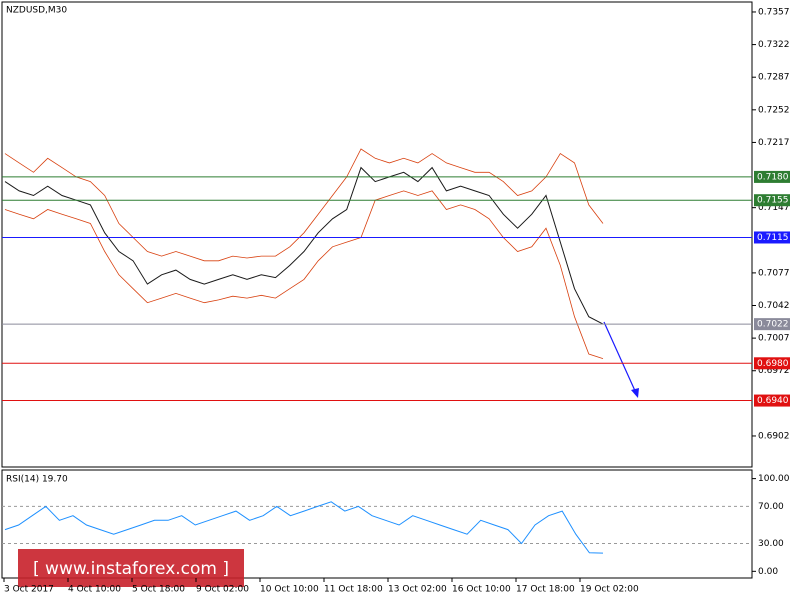 The width and height of the screenshot is (800, 604). Describe the element at coordinates (774, 45) in the screenshot. I see `y-tick-label: 0.7322` at that location.